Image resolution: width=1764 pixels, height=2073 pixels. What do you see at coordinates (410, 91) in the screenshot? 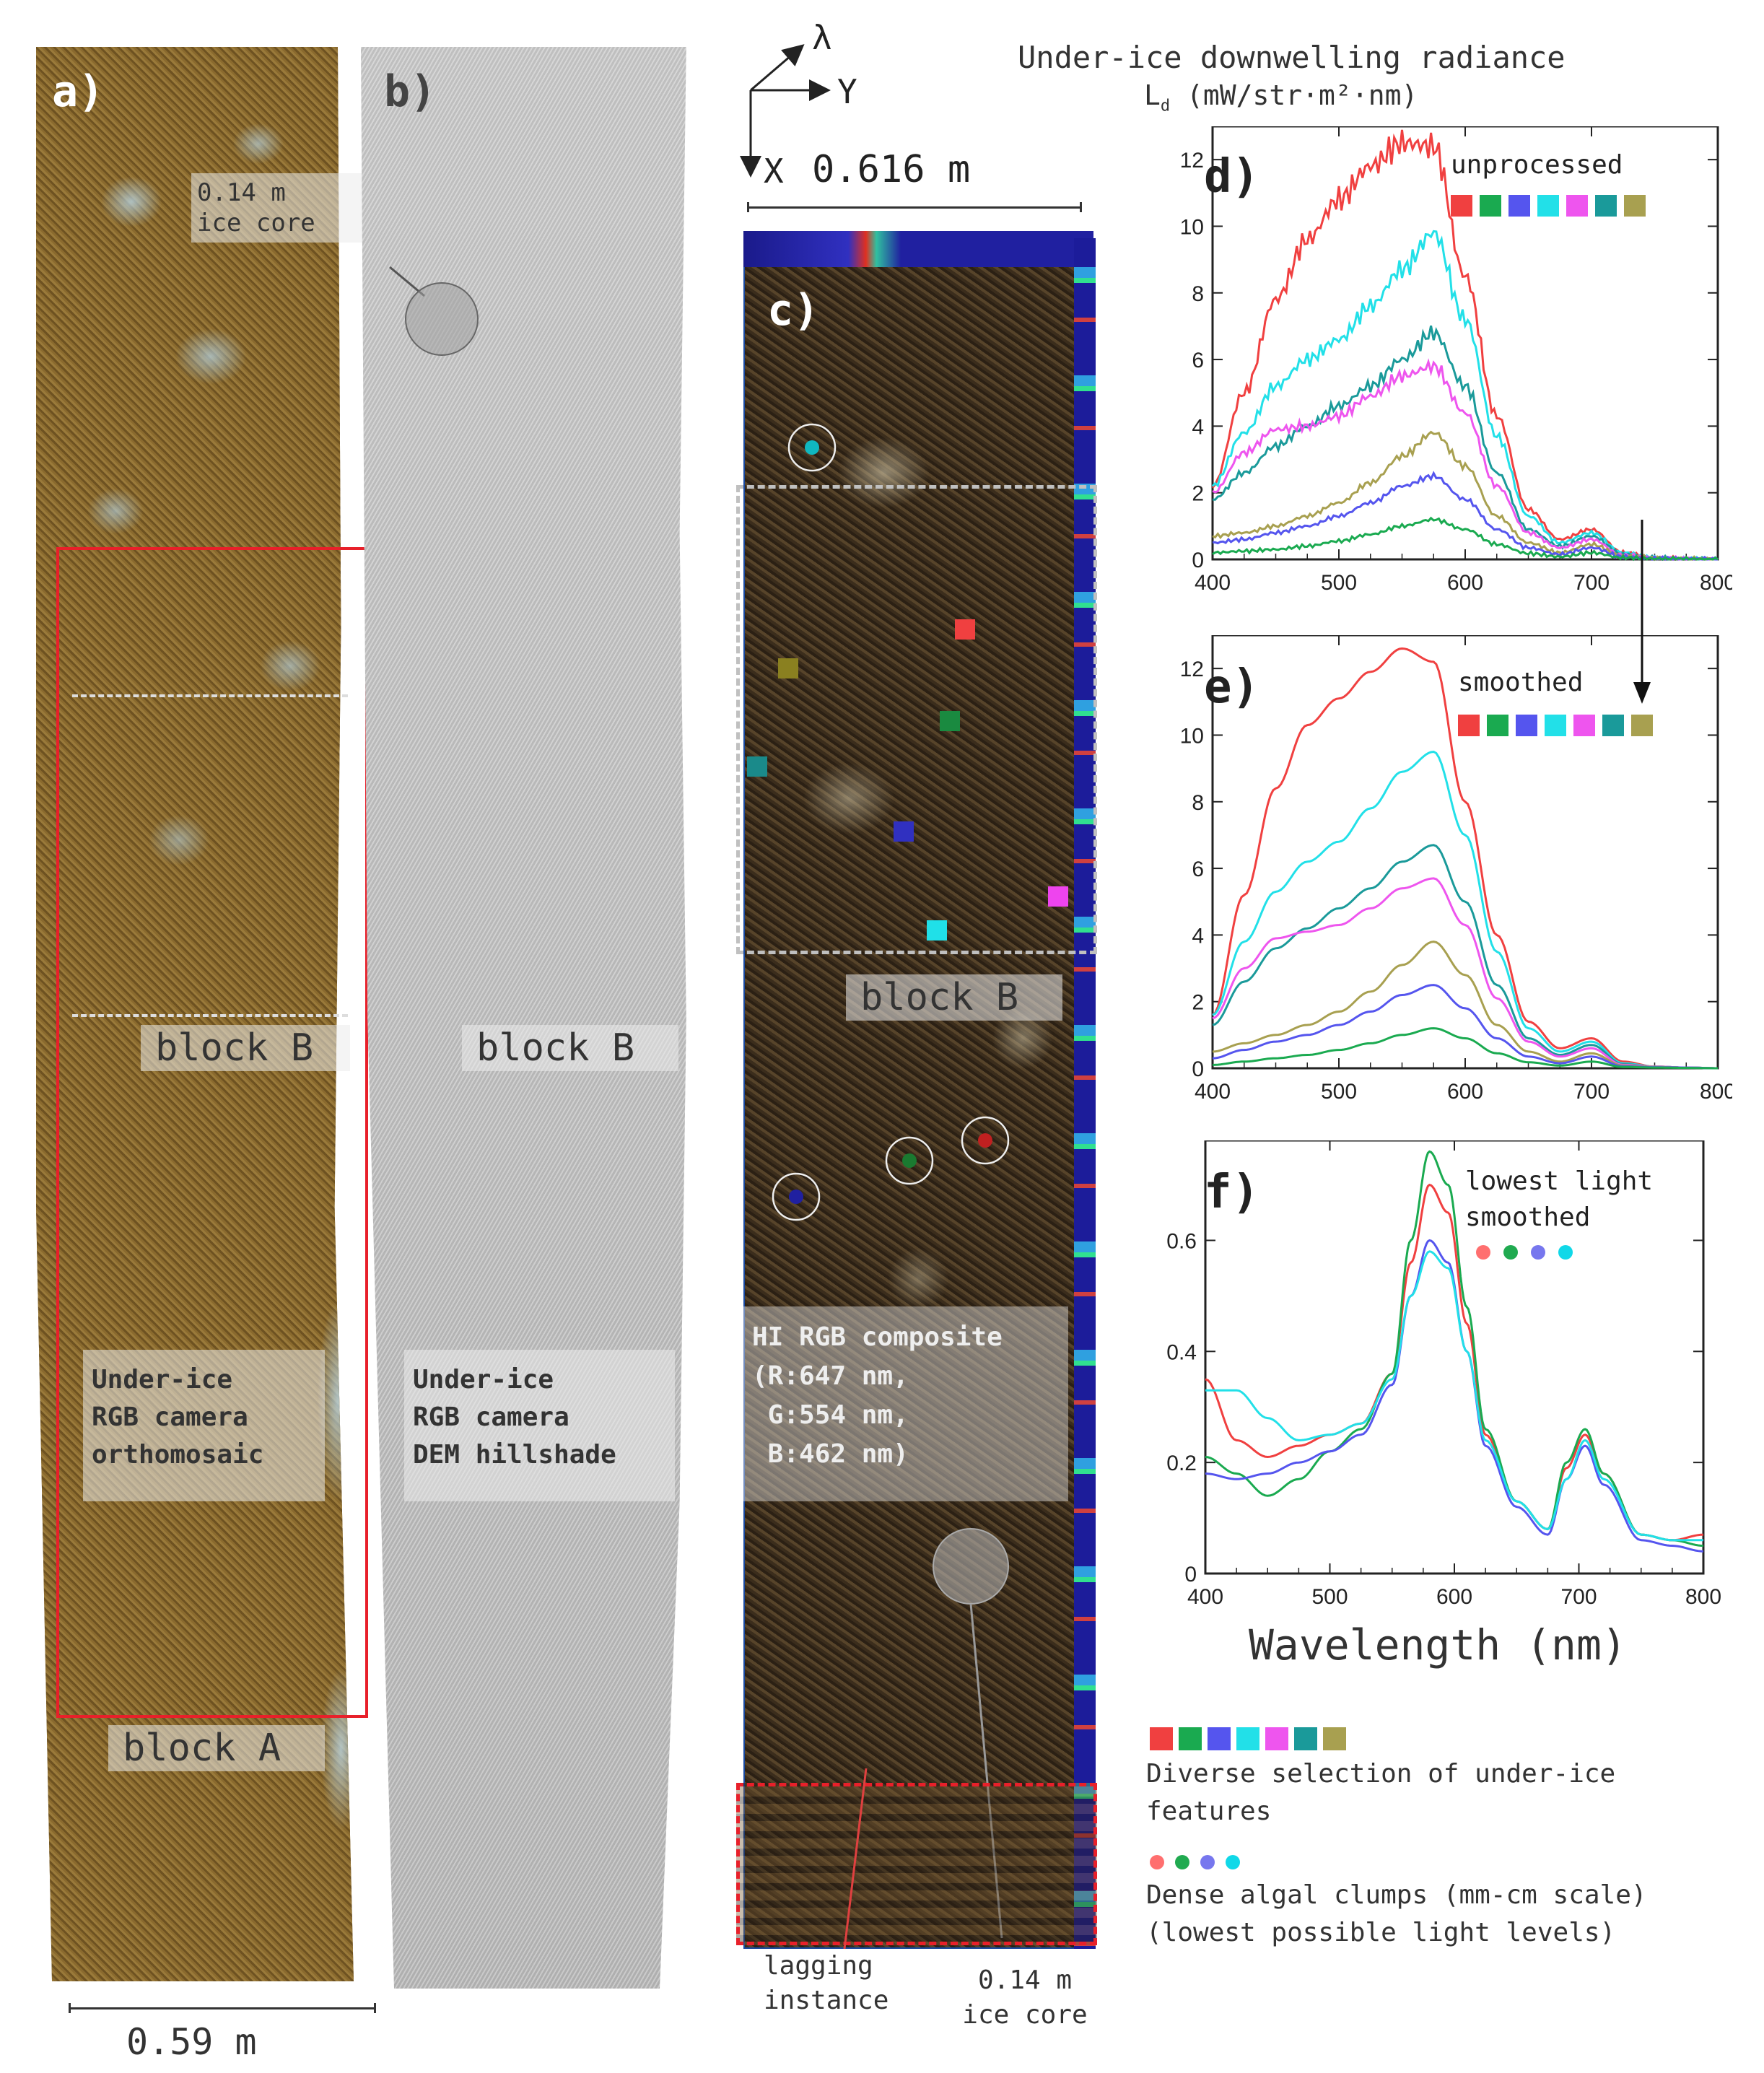
I see `panel-letter-b: b)` at bounding box center [410, 91].